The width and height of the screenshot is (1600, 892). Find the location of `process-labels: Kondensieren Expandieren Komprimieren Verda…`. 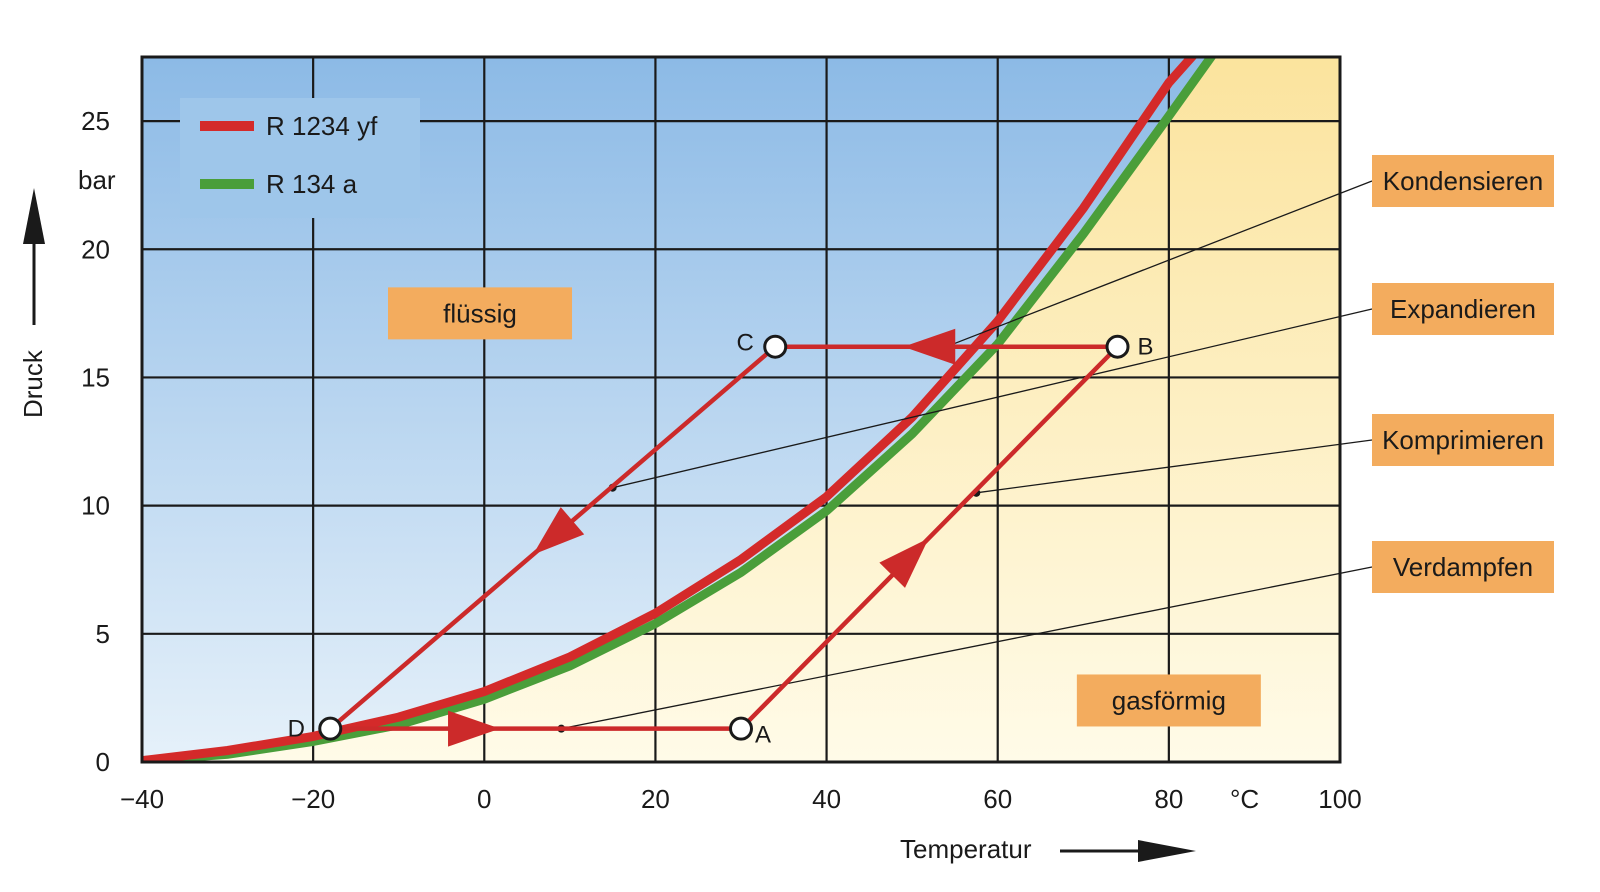

process-labels: Kondensieren Expandieren Komprimieren Verda… is located at coordinates (1463, 374).